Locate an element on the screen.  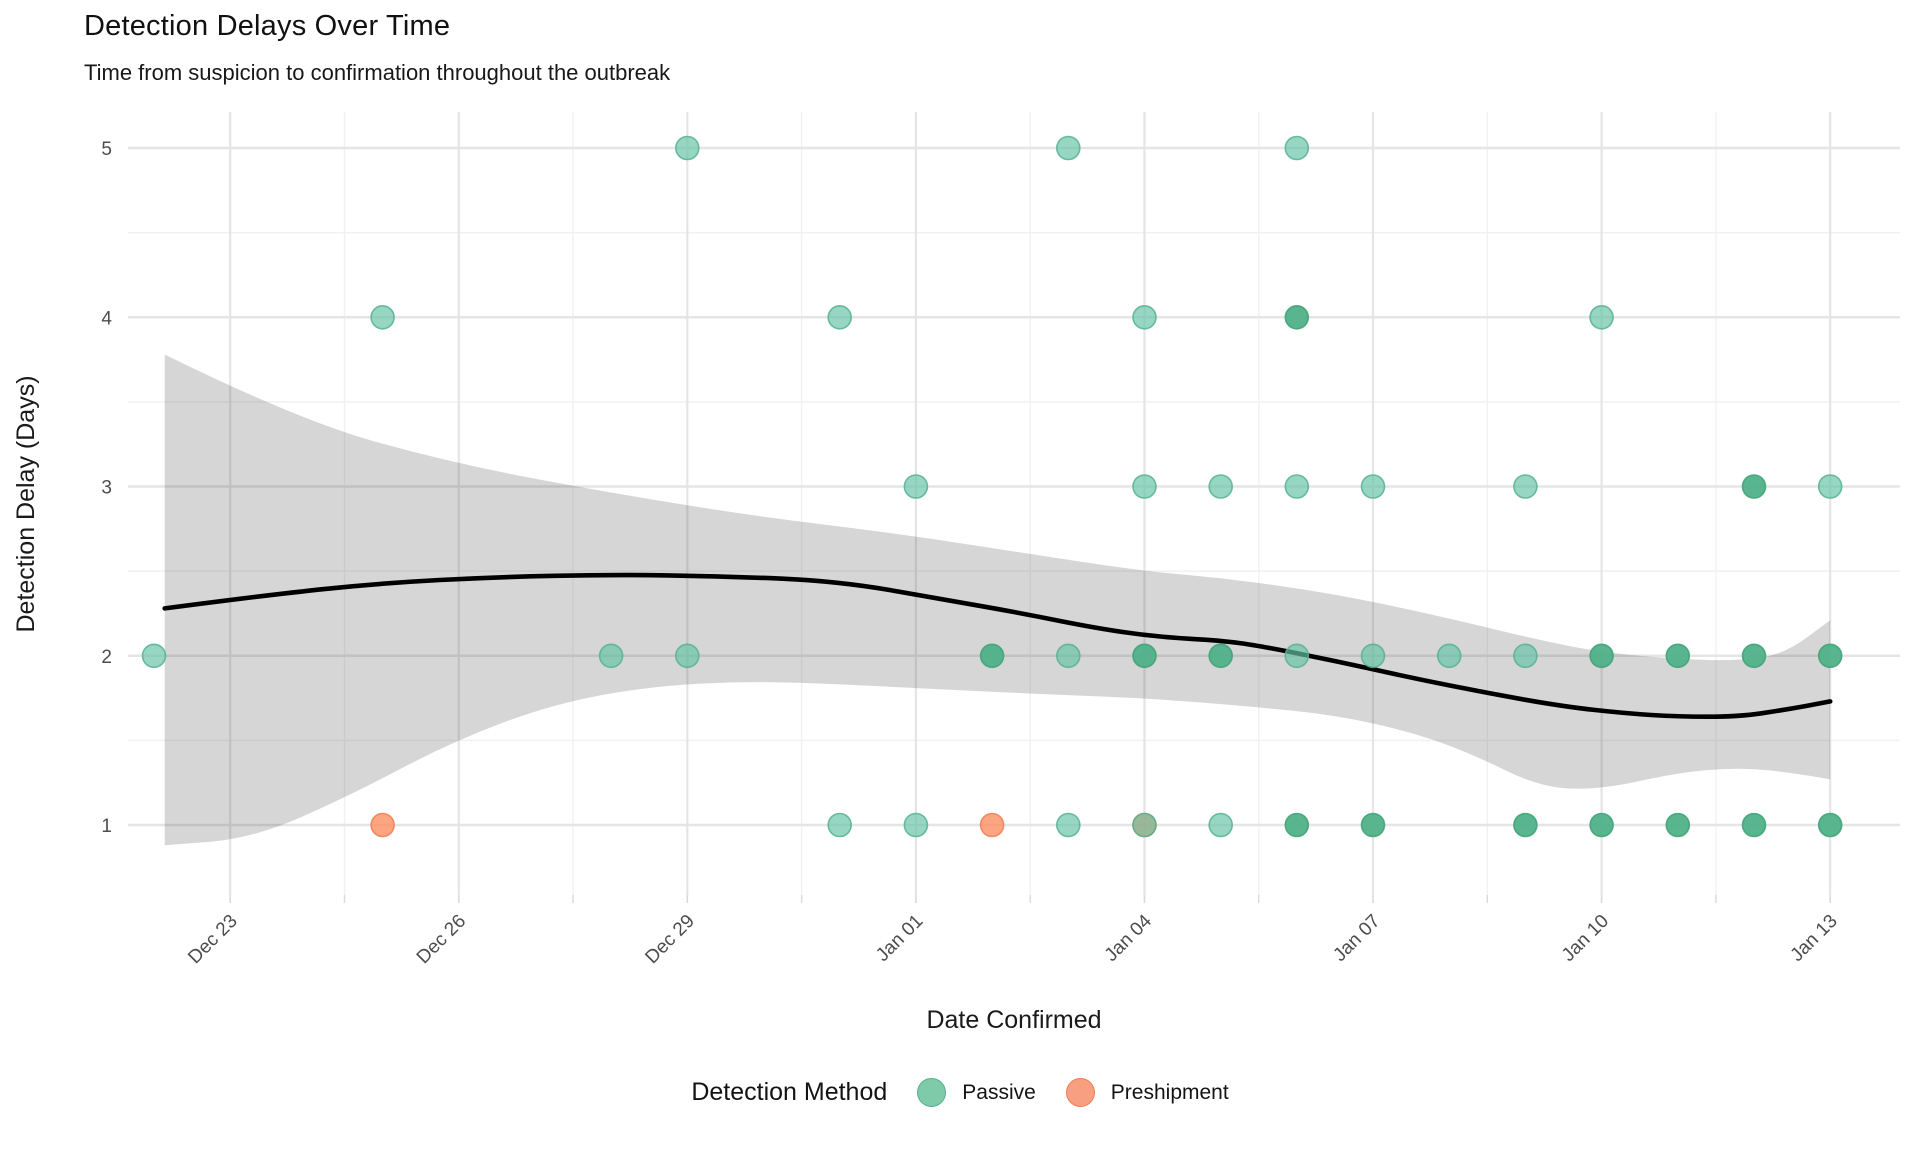
smooth-trend-line is located at coordinates (997, 646).